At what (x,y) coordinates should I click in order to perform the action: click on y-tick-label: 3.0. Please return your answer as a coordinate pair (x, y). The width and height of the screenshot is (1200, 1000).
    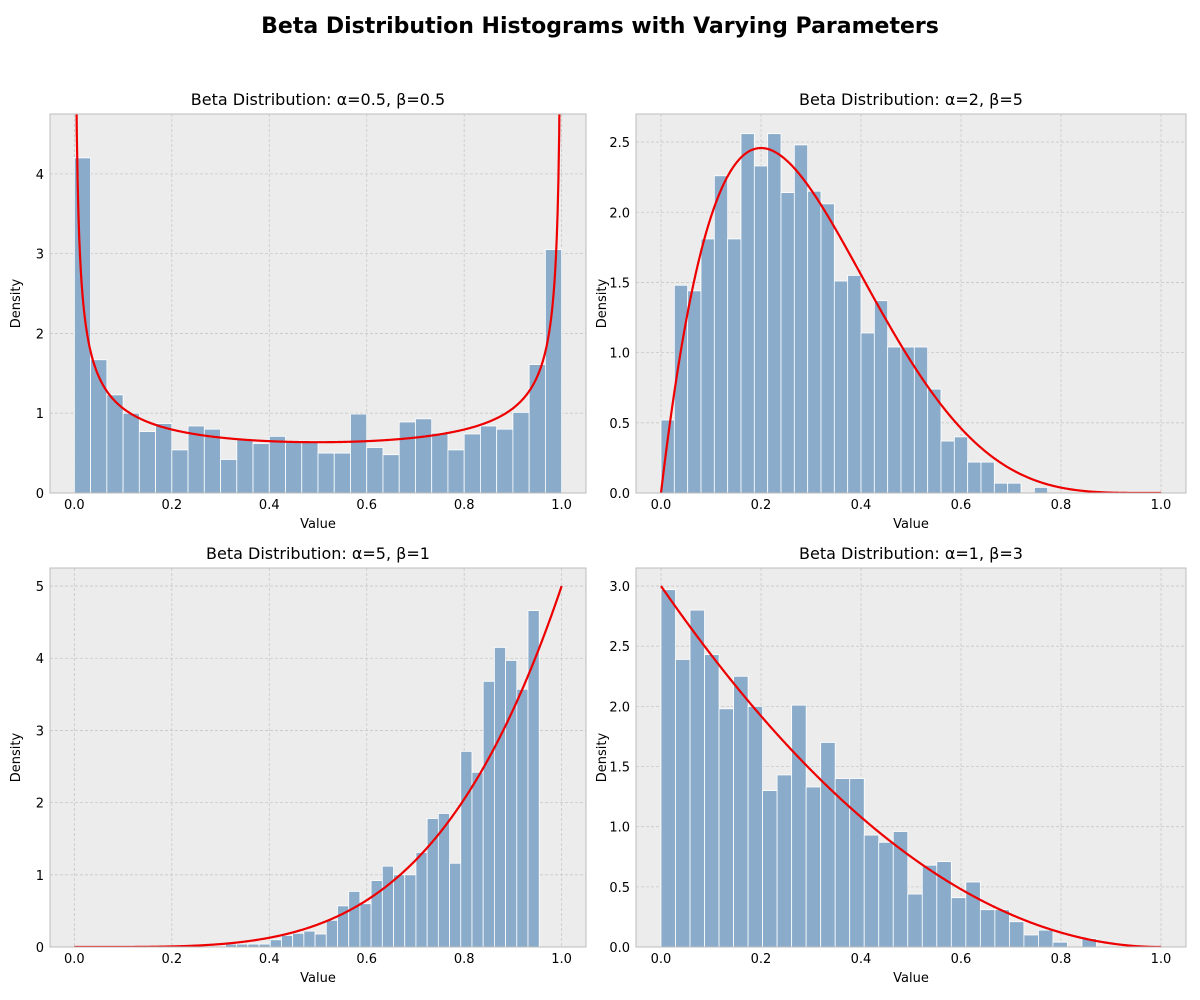
    Looking at the image, I should click on (619, 587).